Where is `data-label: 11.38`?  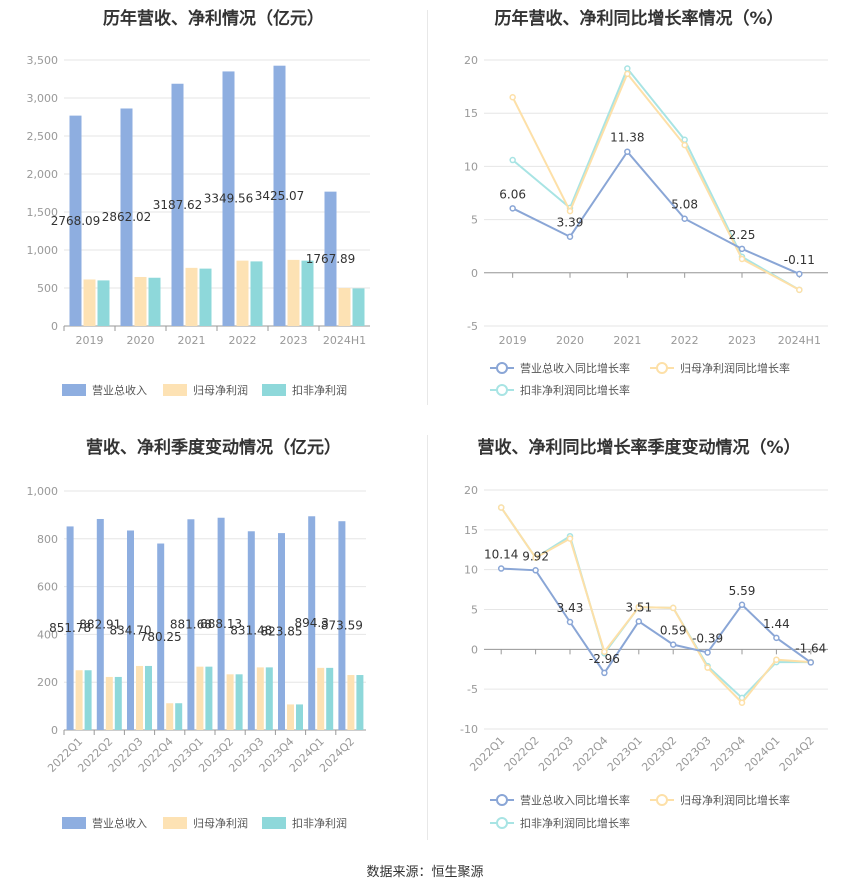
data-label: 11.38 is located at coordinates (627, 138).